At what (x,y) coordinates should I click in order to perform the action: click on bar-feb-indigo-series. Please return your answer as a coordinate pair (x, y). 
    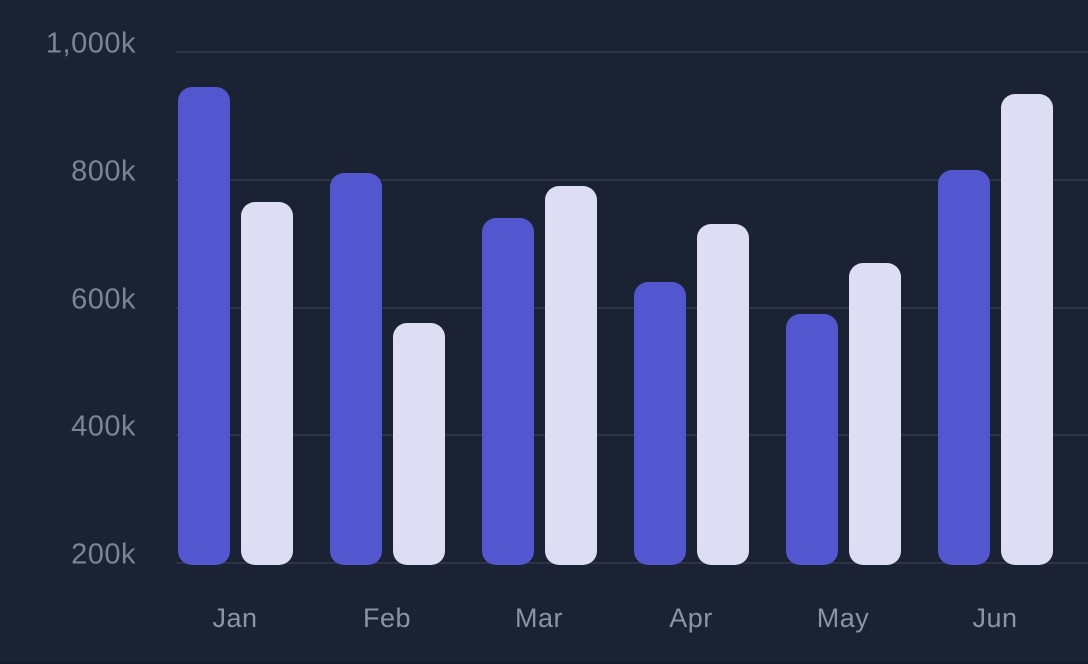
    Looking at the image, I should click on (356, 369).